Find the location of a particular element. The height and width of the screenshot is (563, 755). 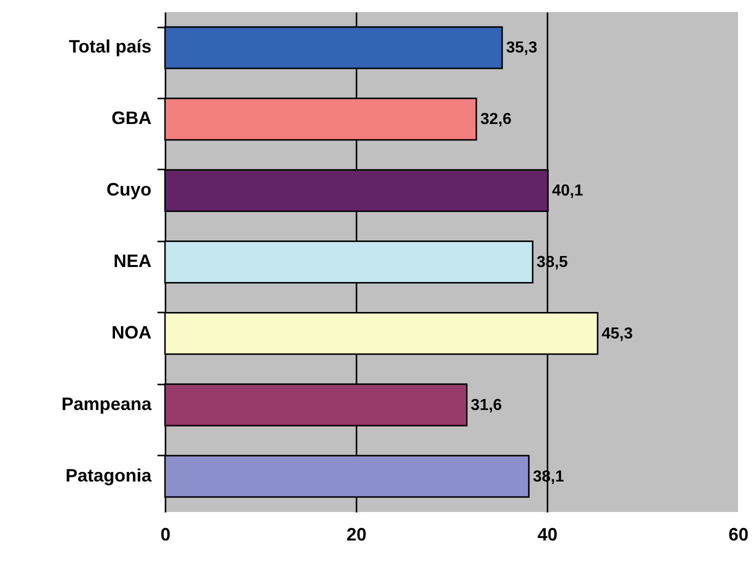

x-tick-label: 0 is located at coordinates (165, 534).